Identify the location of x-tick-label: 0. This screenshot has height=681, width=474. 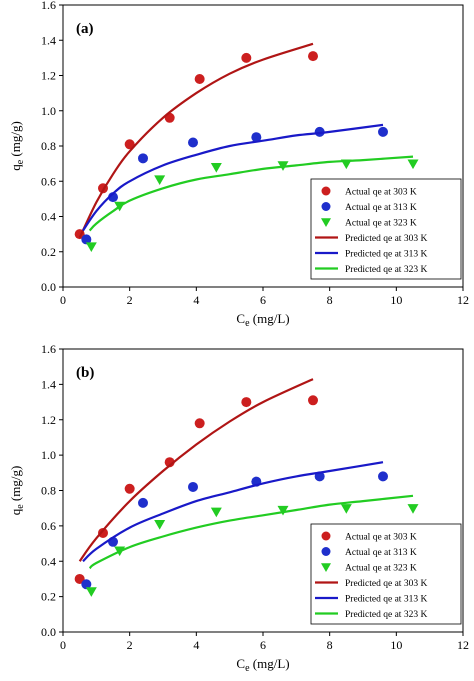
(63, 300).